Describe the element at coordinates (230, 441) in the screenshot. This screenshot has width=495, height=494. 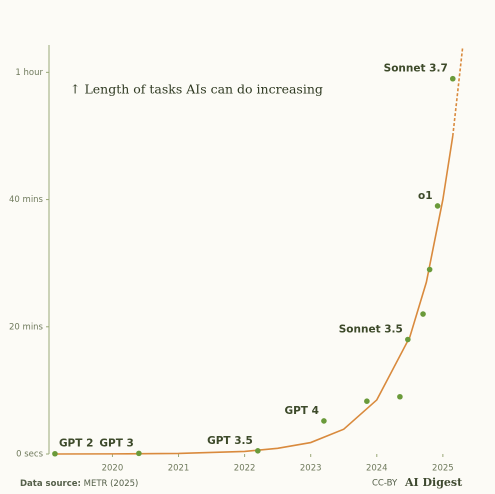
I see `point-label: GPT 3.5` at that location.